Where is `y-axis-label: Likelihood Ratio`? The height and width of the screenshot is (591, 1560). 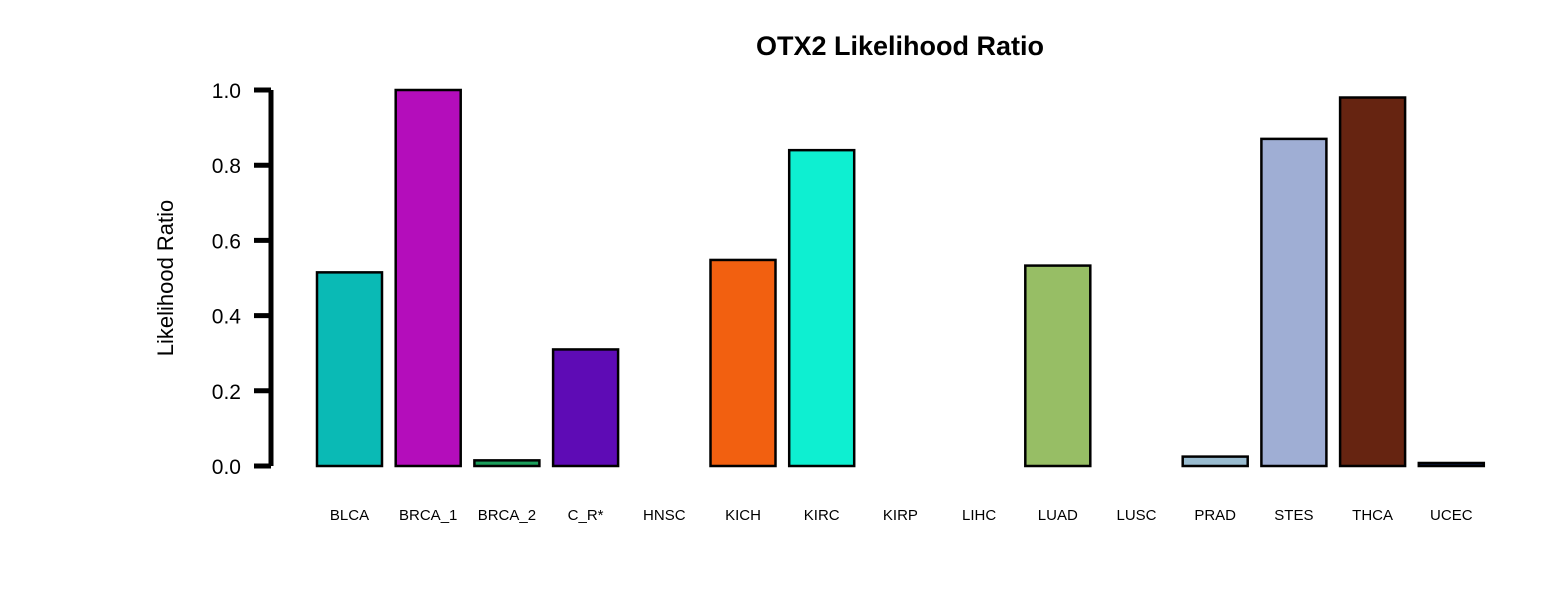 y-axis-label: Likelihood Ratio is located at coordinates (165, 278).